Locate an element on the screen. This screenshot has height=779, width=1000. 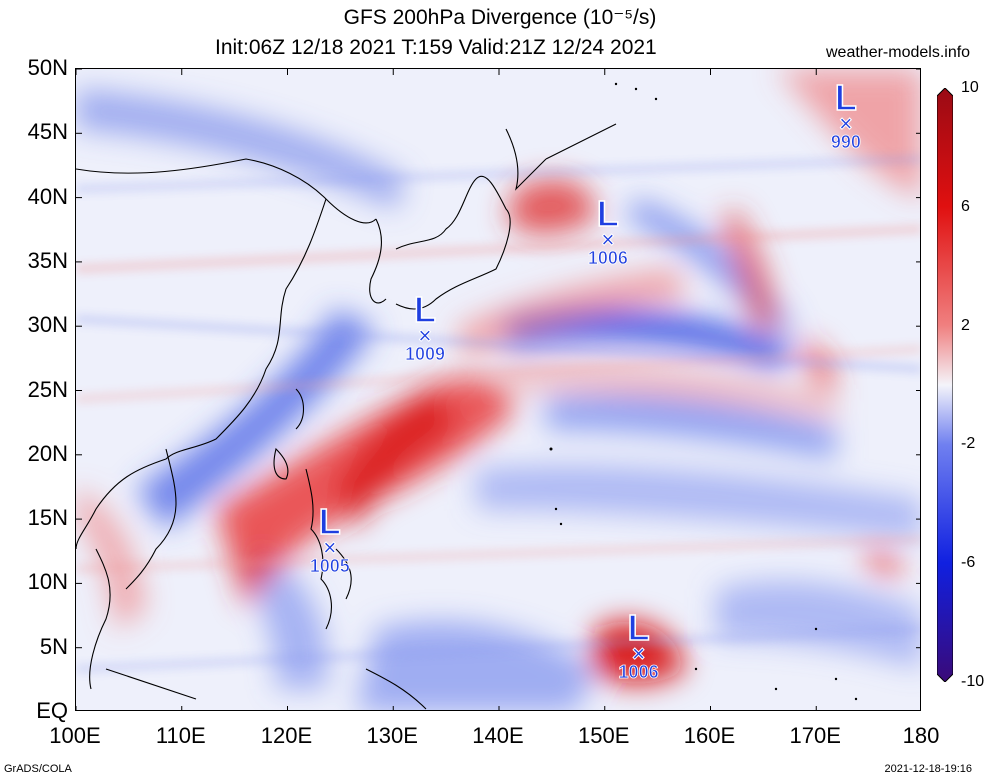
colorbar-label: 2 is located at coordinates (965, 325).